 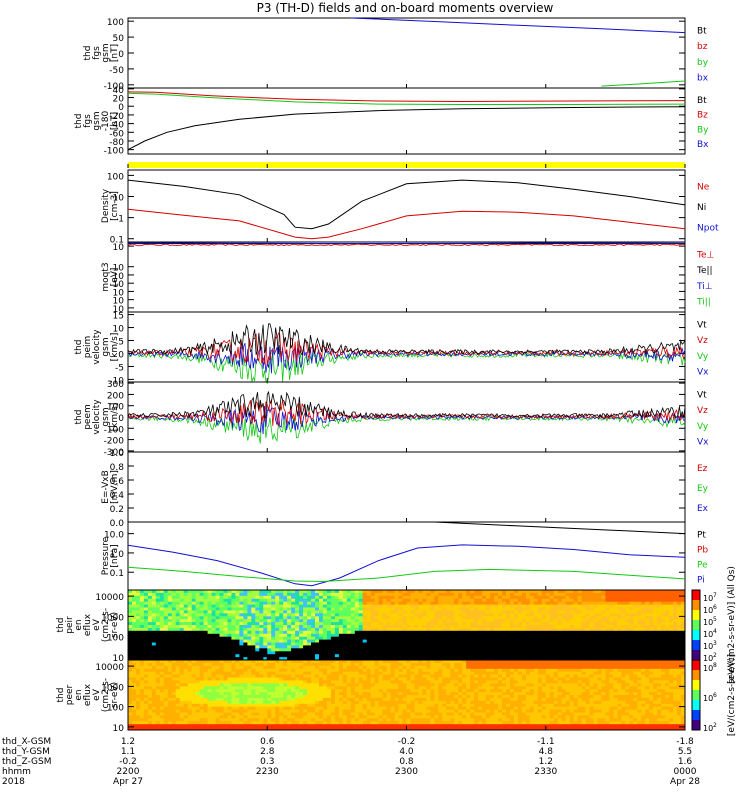 I want to click on y-tick-label: 0.0, so click(x=117, y=524).